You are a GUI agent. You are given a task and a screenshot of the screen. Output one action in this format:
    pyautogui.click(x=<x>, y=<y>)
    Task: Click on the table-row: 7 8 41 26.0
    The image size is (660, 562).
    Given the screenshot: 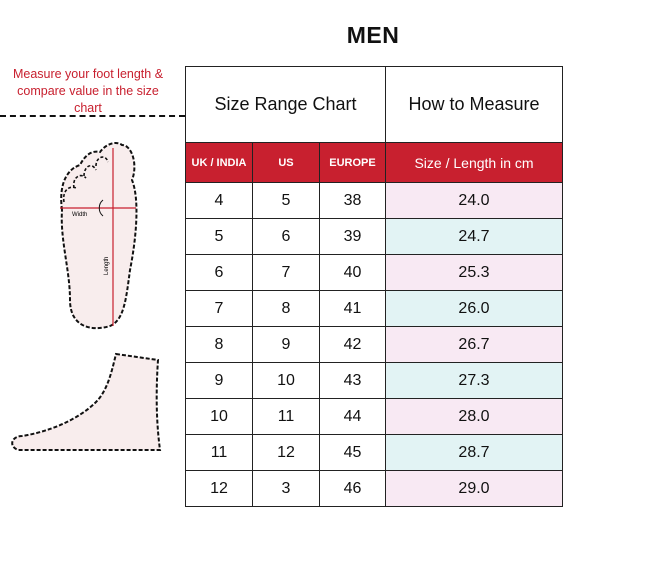 What is the action you would take?
    pyautogui.click(x=374, y=308)
    